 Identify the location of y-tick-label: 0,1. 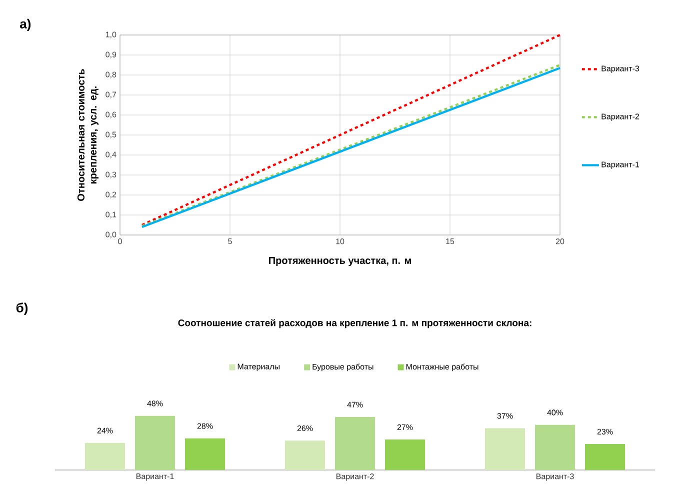
(111, 215).